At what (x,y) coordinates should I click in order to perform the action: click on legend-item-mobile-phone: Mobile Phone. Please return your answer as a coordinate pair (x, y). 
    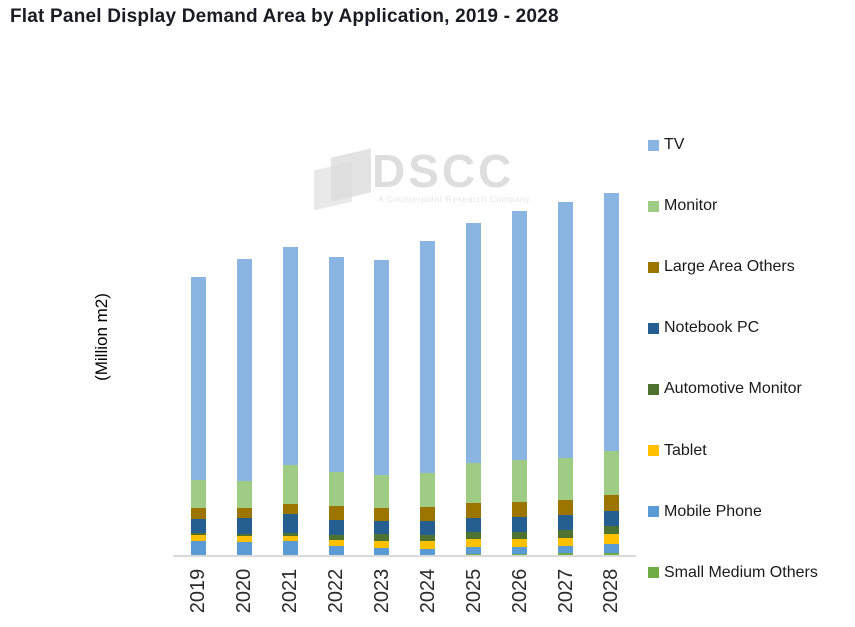
    Looking at the image, I should click on (705, 511).